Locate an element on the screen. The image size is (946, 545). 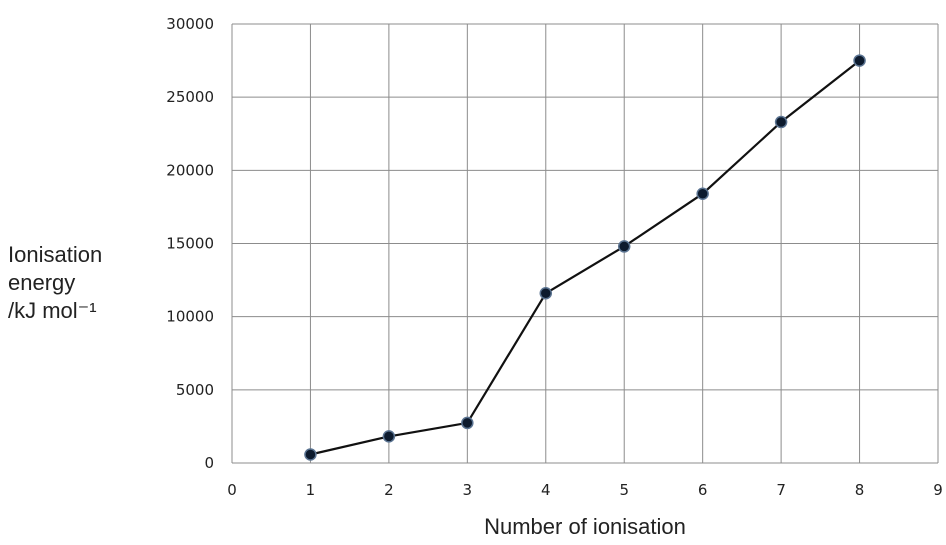
x-tick-label: 5 is located at coordinates (624, 490).